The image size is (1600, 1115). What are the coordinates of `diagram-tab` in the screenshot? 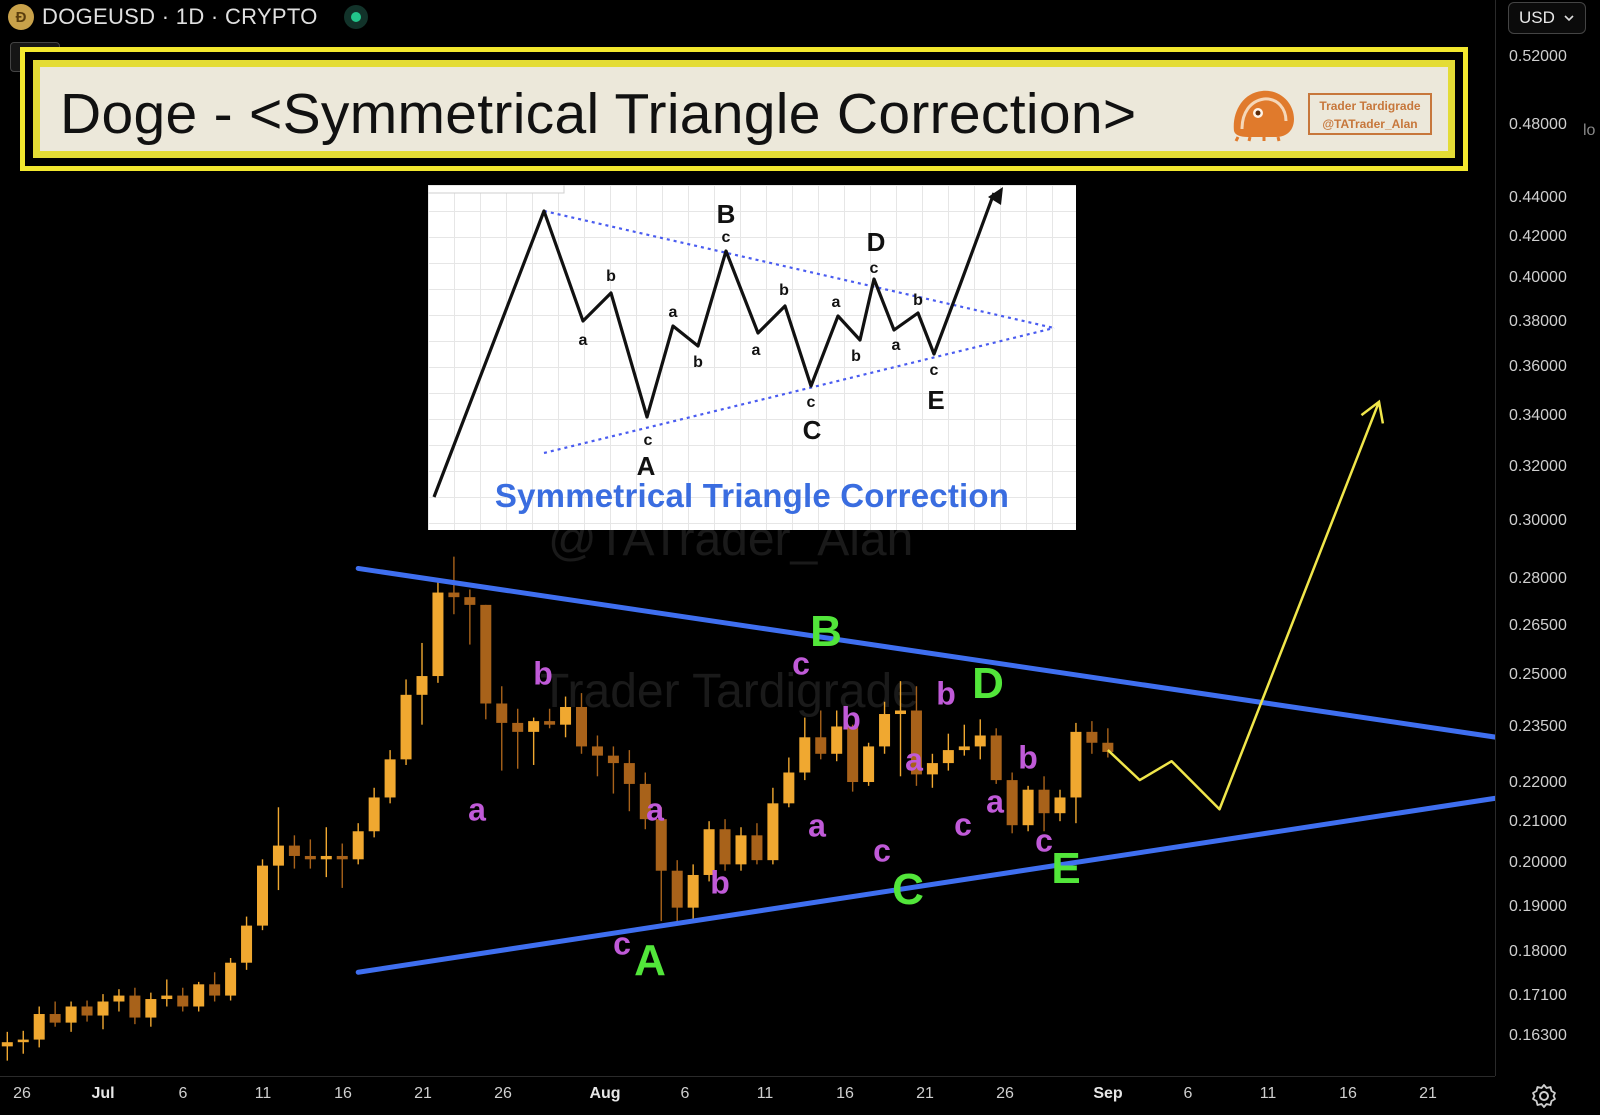 It's located at (496, 189).